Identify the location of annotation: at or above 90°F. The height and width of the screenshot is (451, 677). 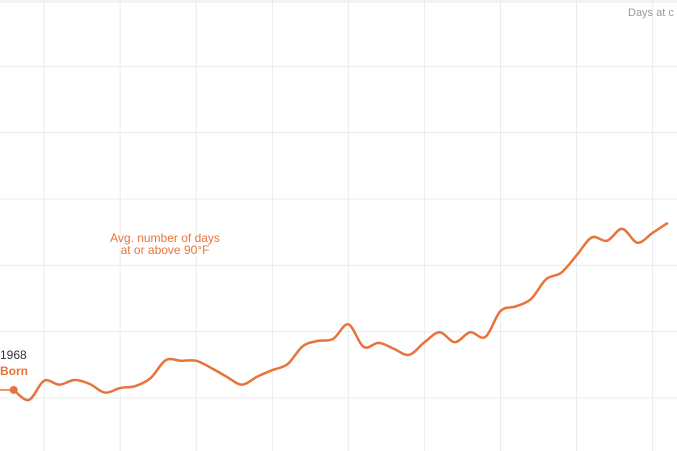
(165, 250).